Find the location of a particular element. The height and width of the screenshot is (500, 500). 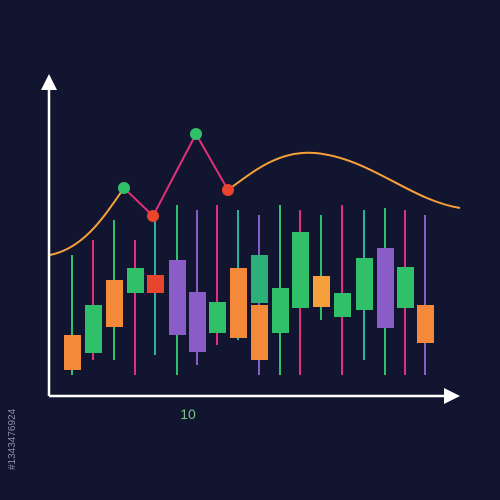

y-axis-arrow is located at coordinates (49, 82).